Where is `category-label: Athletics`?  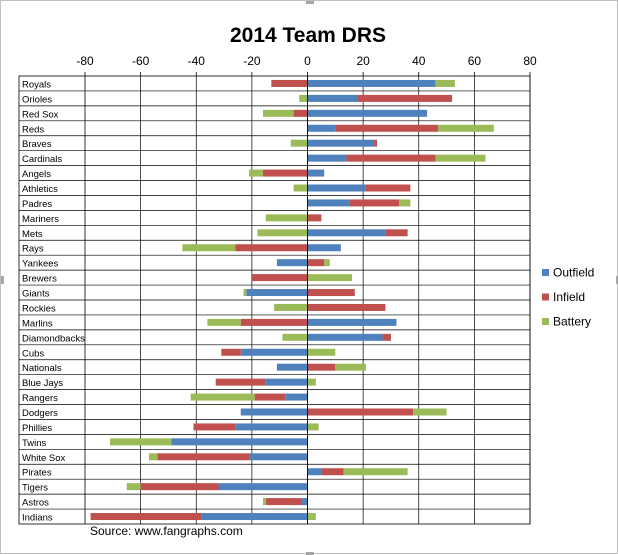 category-label: Athletics is located at coordinates (40, 189).